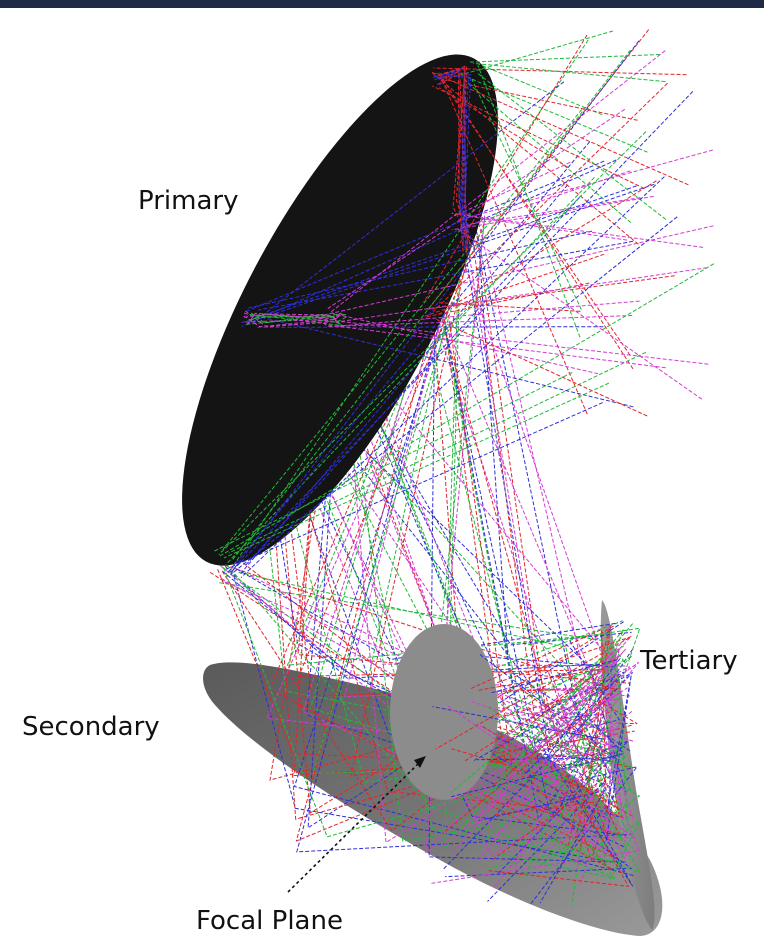 This screenshot has width=764, height=942. Describe the element at coordinates (689, 661) in the screenshot. I see `tertiary-label: Tertiary` at that location.